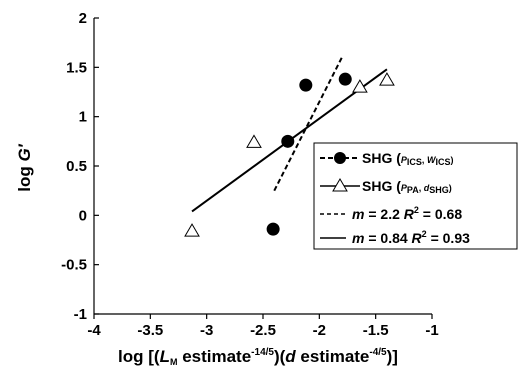  I want to click on x-axis-label: log [(LM estimate-14/5)(d estimate-4/5)], so click(258, 357).